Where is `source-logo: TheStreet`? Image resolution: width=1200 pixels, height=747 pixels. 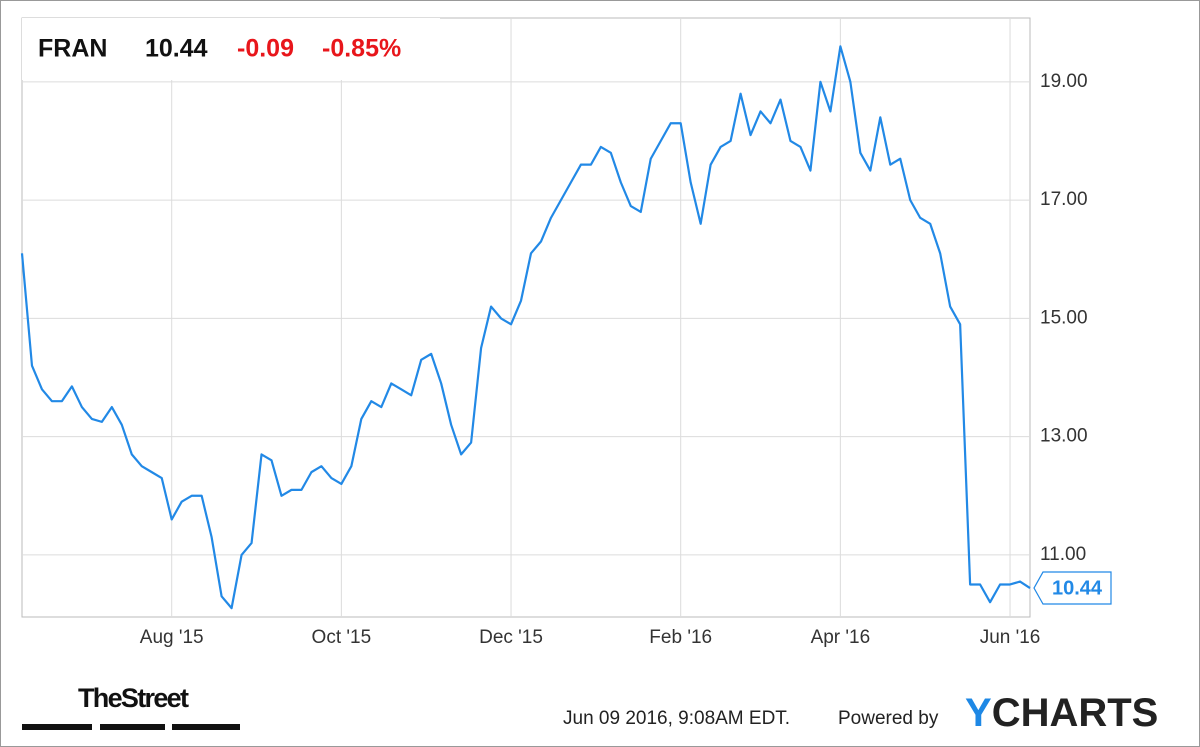
source-logo: TheStreet is located at coordinates (133, 698).